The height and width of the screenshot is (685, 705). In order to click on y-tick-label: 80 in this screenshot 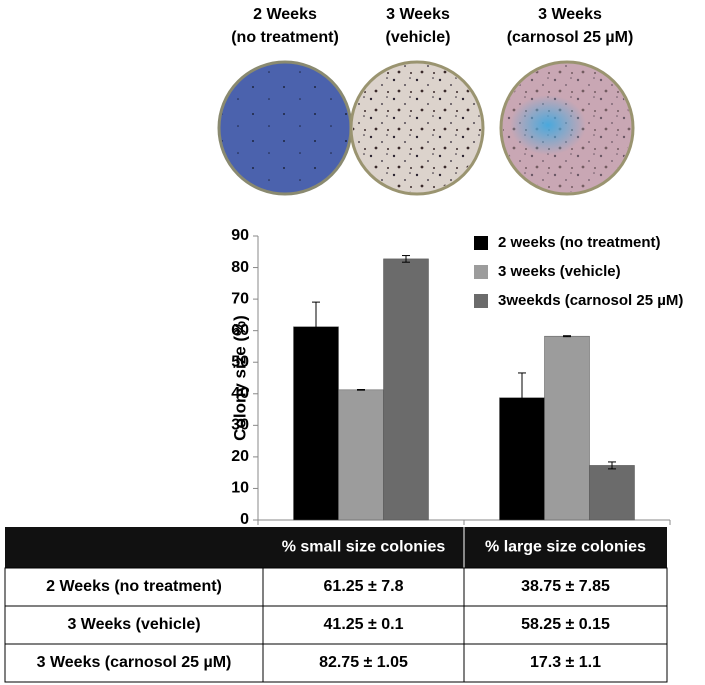, I will do `click(240, 267)`.